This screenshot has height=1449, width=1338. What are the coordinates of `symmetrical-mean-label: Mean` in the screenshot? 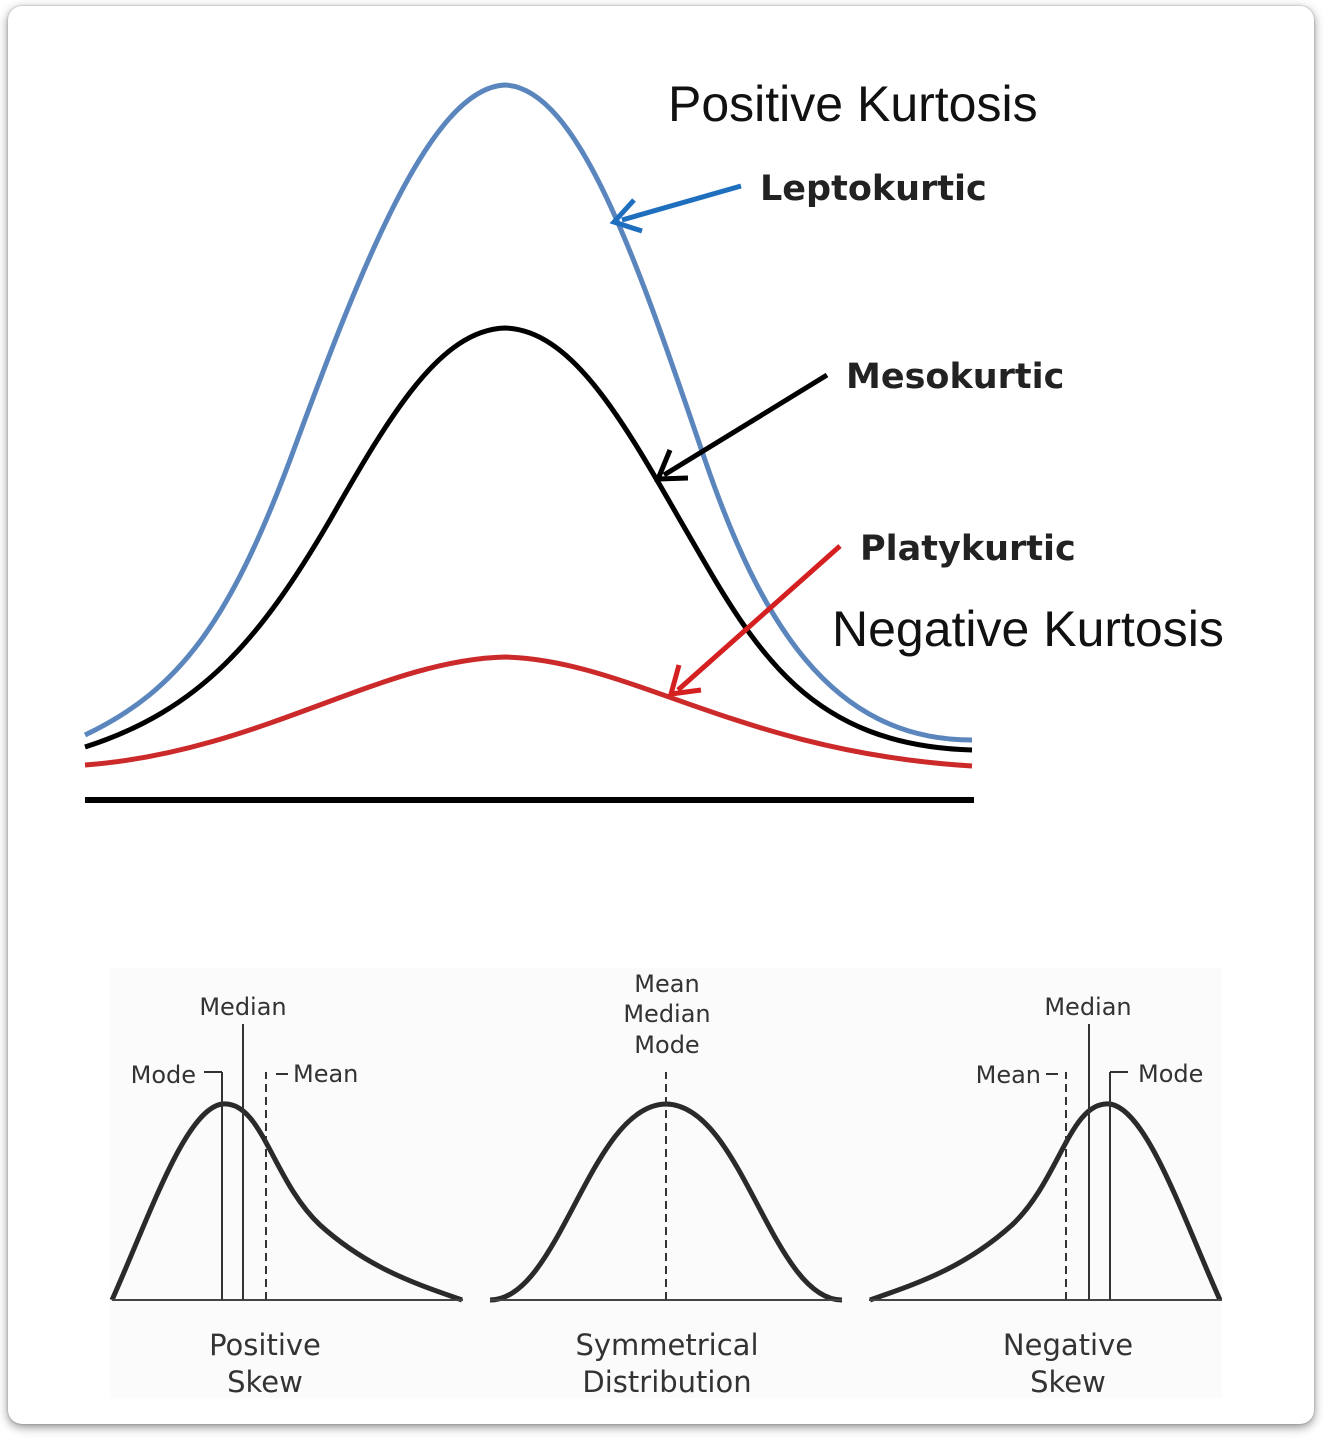 It's located at (666, 984).